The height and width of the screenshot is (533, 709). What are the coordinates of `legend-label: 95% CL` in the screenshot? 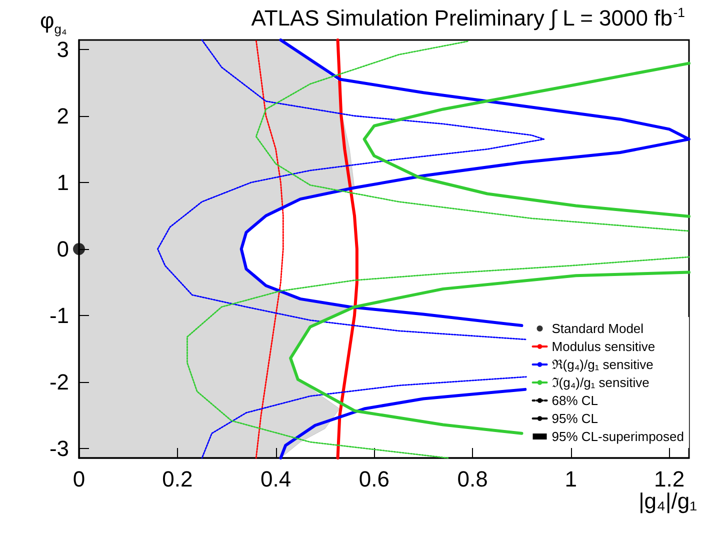 It's located at (575, 418).